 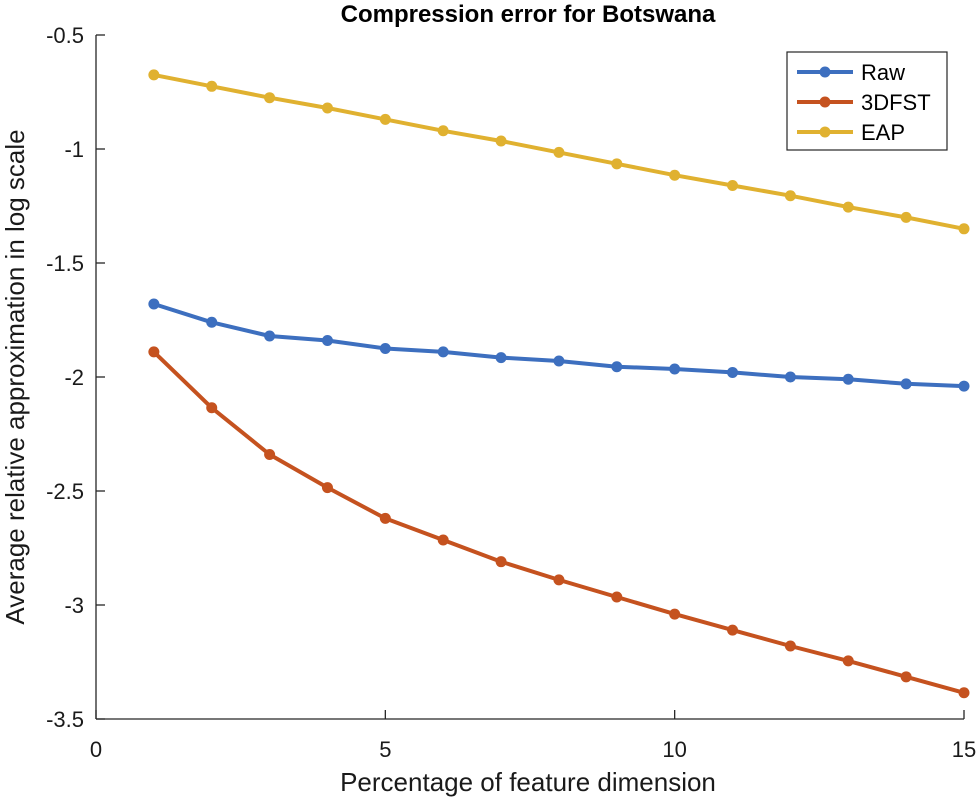 I want to click on y-tick-label: -3, so click(x=74, y=605).